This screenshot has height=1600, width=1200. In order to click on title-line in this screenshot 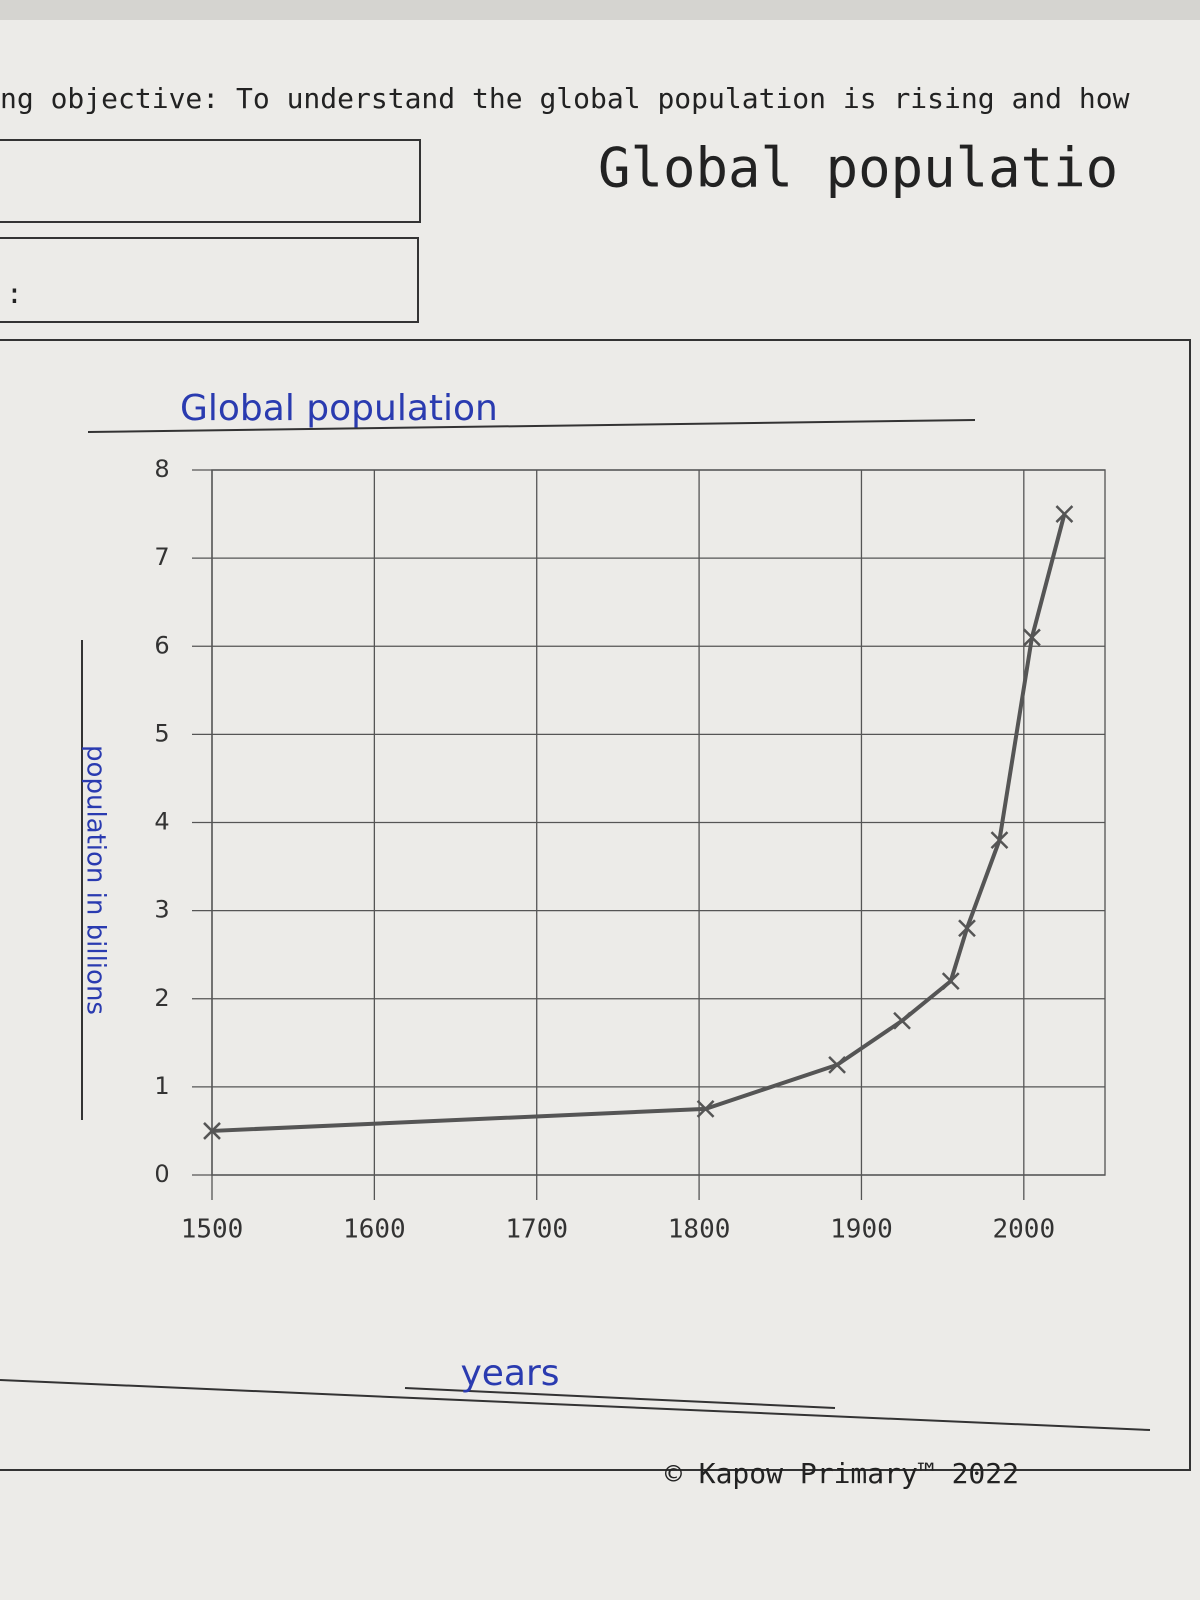, I will do `click(531, 426)`.